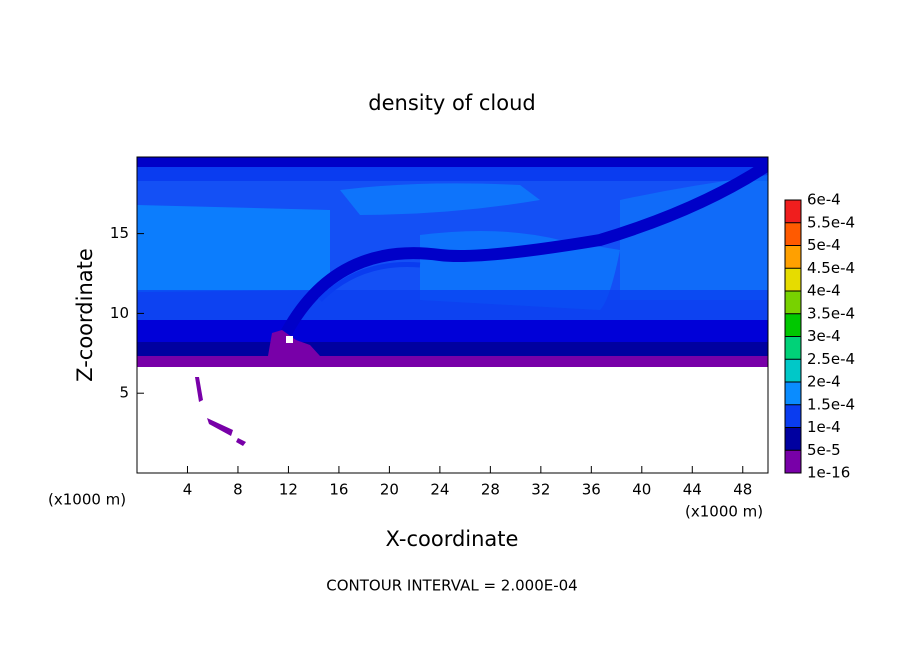 This screenshot has width=904, height=654. Describe the element at coordinates (188, 490) in the screenshot. I see `x-tick-label: 4` at that location.